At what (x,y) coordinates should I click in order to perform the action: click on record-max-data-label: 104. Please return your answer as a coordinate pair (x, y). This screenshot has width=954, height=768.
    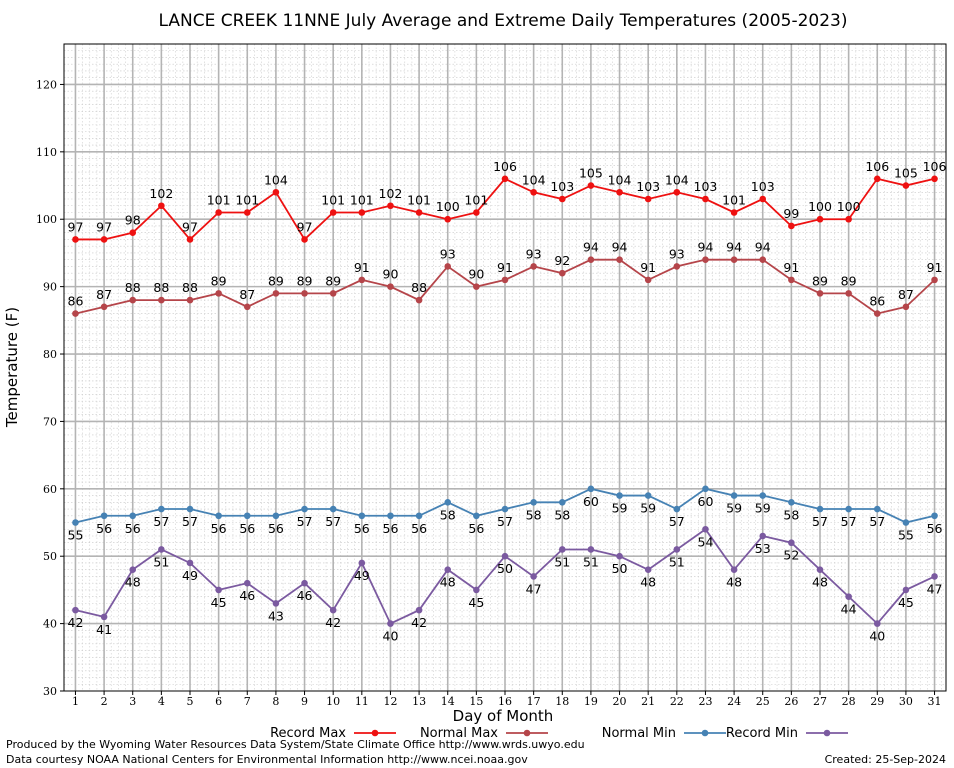
    Looking at the image, I should click on (677, 179).